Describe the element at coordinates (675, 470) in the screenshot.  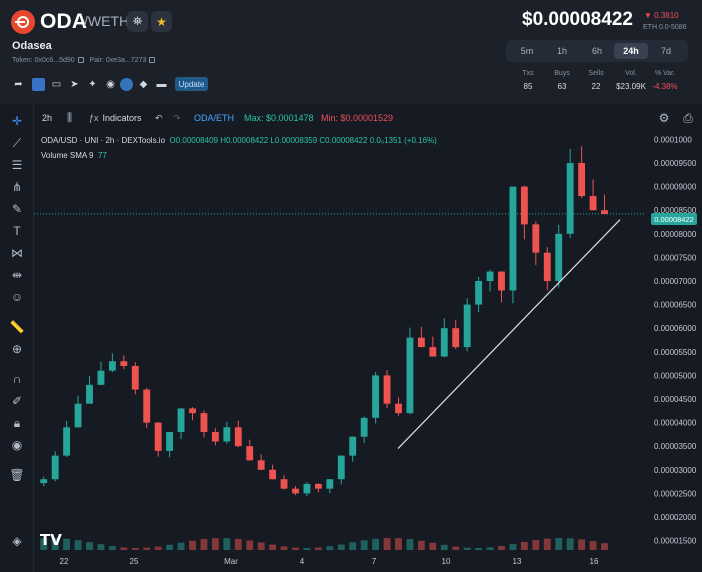
I see `y-tick-label: 0.00003000` at that location.